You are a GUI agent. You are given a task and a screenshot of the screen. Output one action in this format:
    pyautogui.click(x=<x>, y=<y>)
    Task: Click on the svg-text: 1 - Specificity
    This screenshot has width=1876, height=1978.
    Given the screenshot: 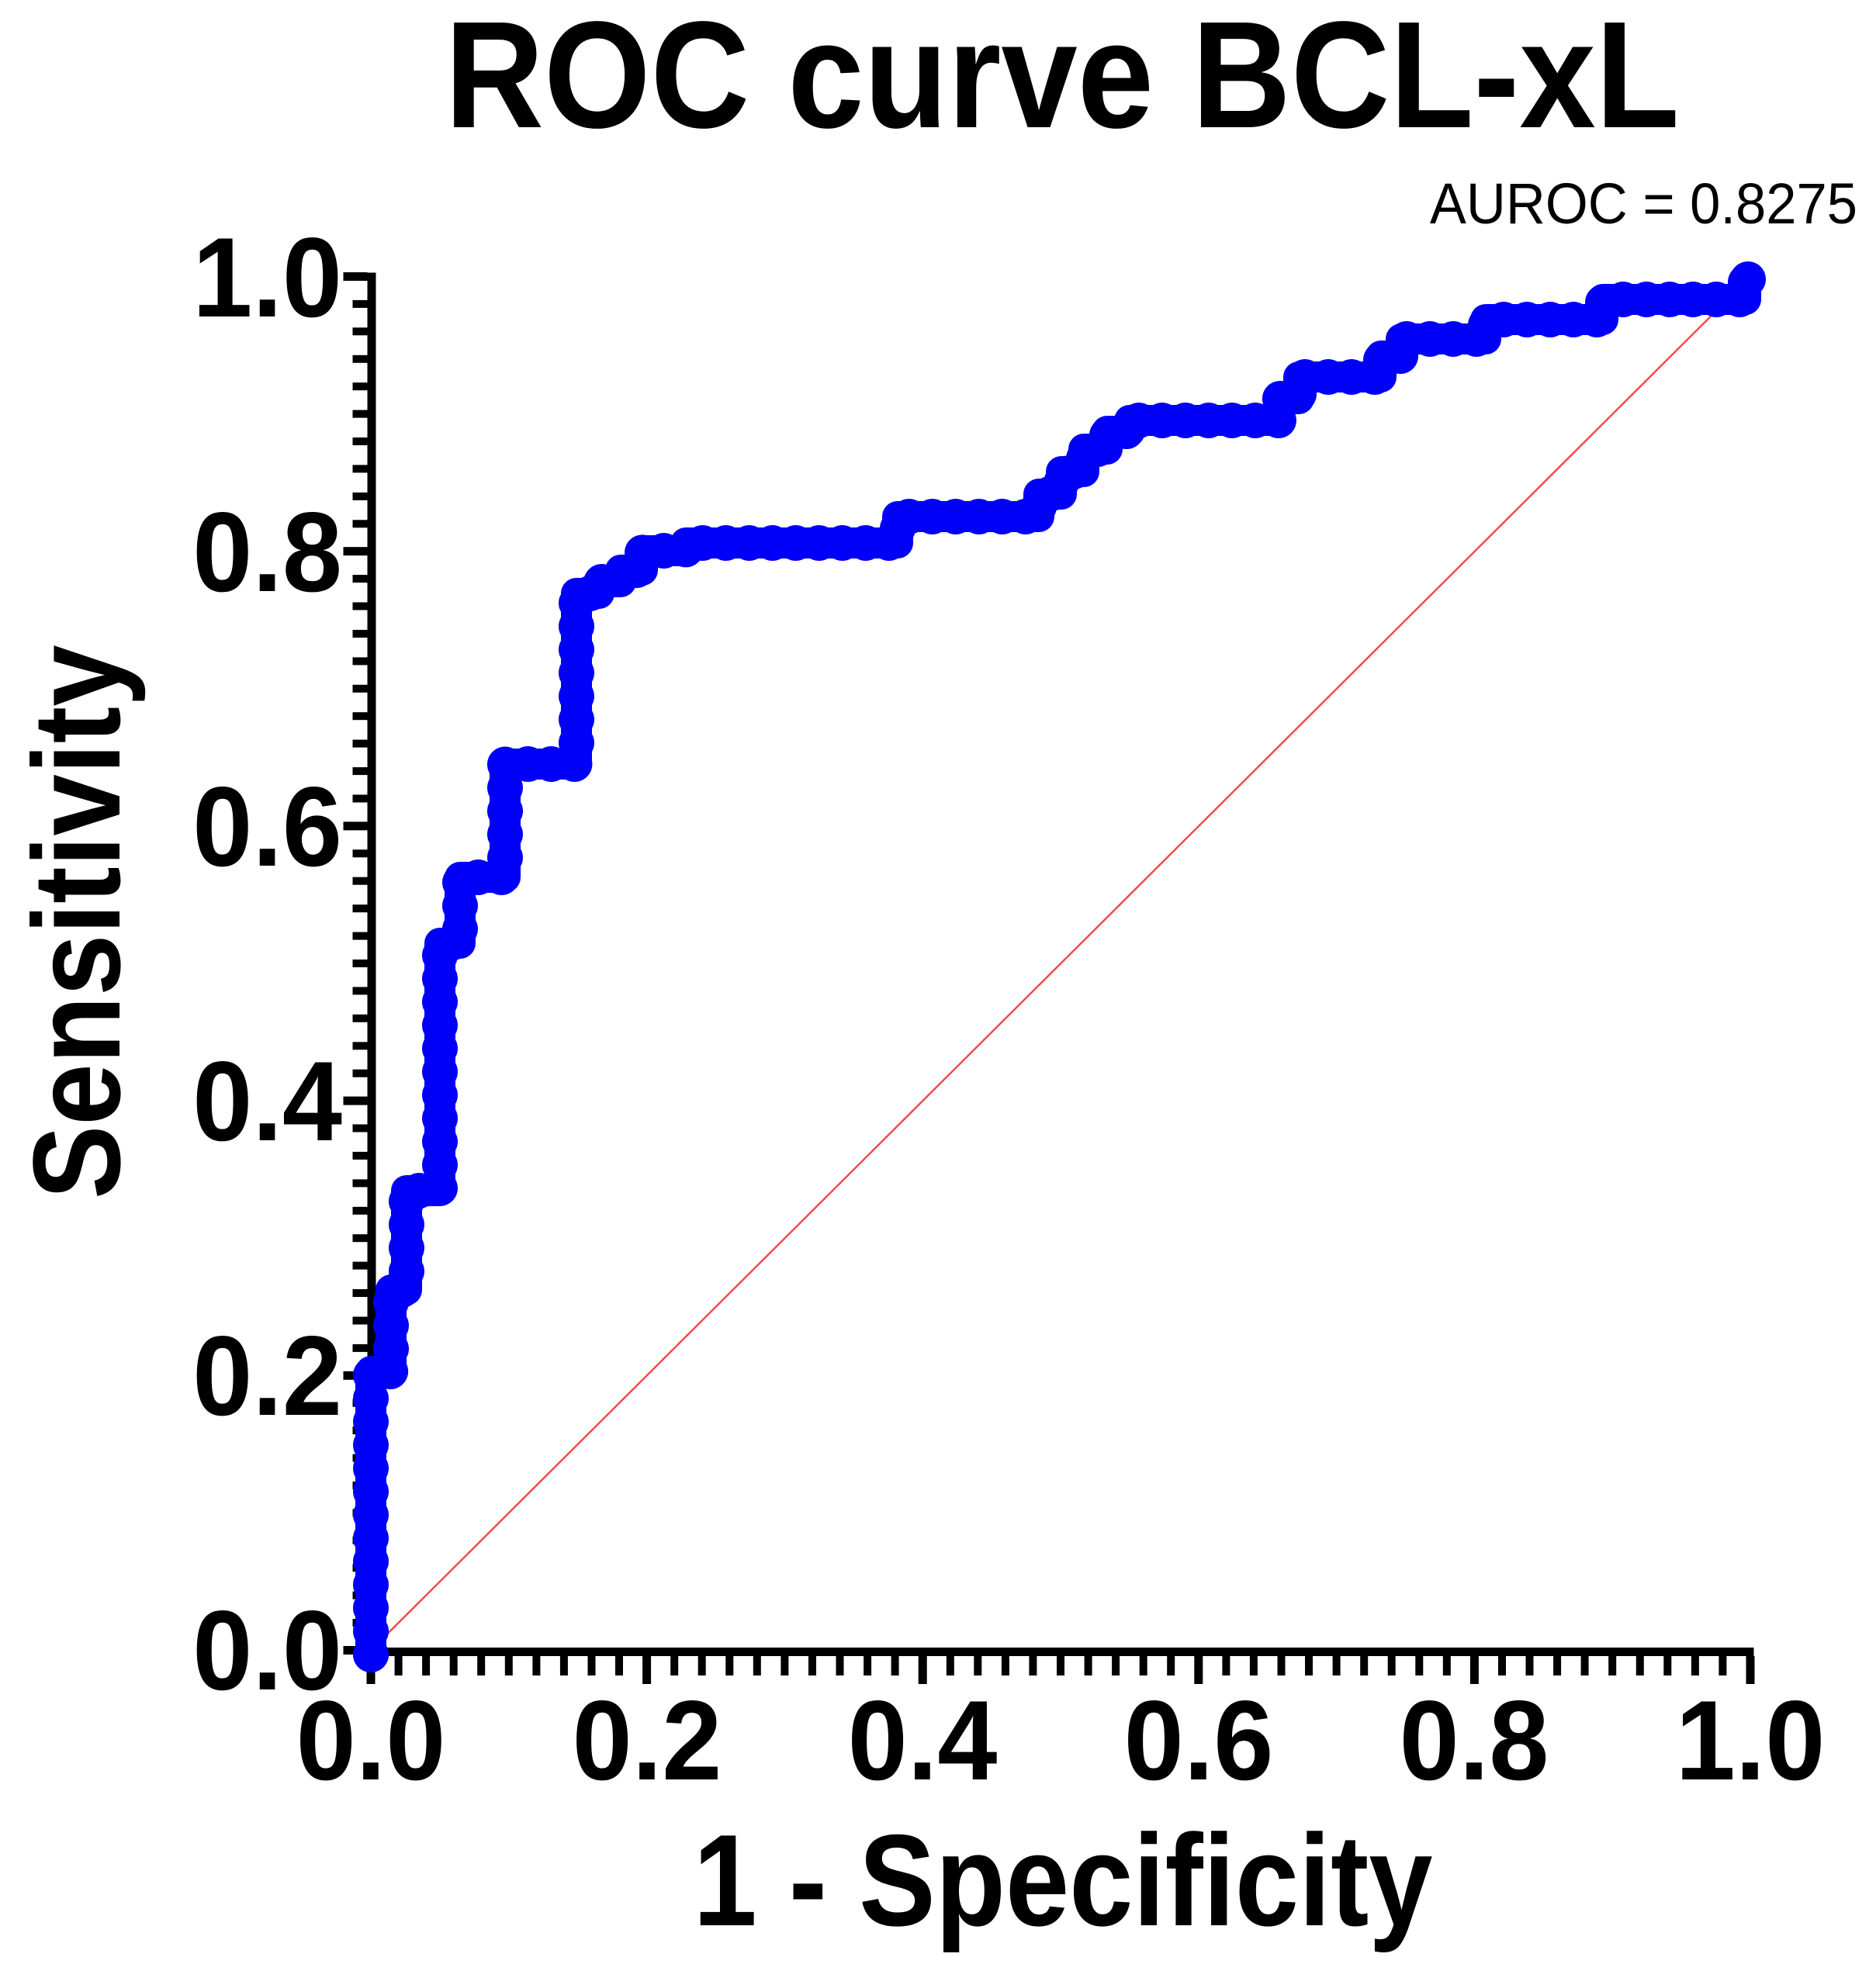 What is the action you would take?
    pyautogui.click(x=1062, y=1880)
    